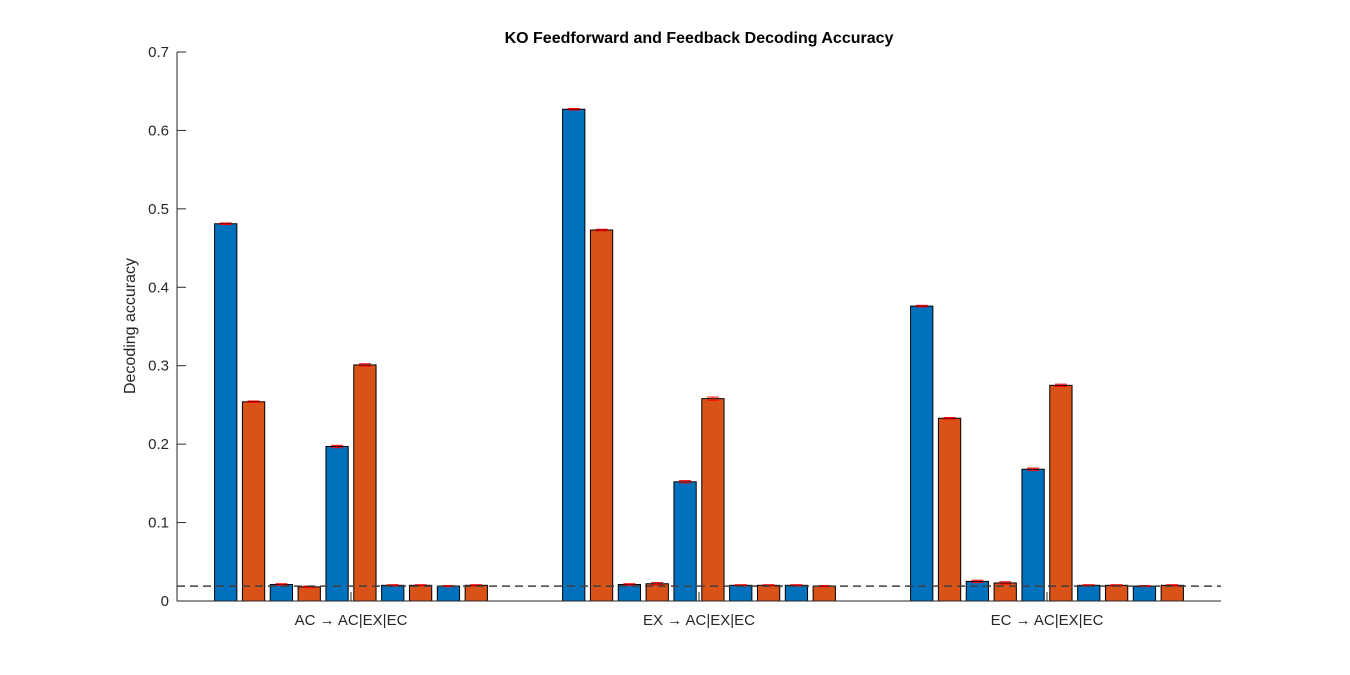 Image resolution: width=1350 pixels, height=675 pixels. Describe the element at coordinates (158, 444) in the screenshot. I see `y-tick-label: 0.2` at that location.